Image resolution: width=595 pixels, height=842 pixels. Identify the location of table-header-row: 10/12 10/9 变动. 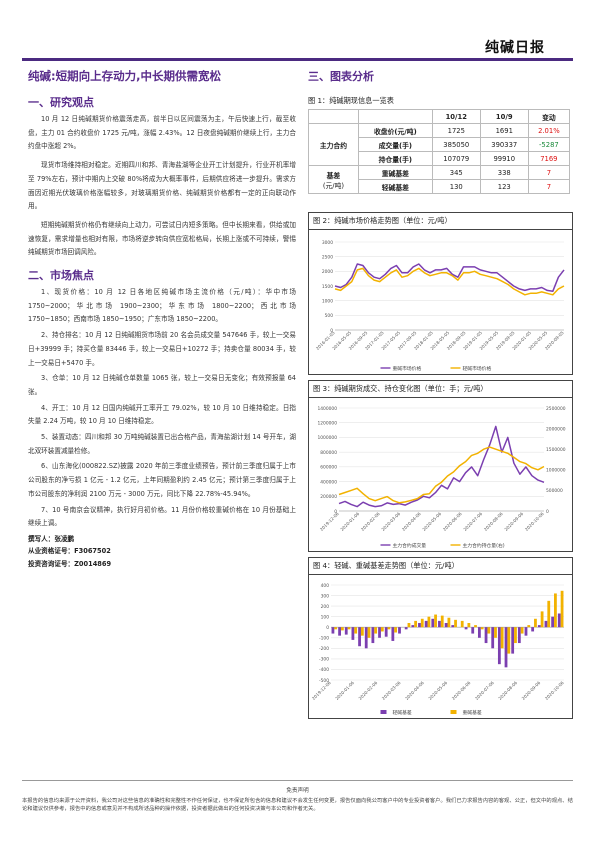
(439, 116).